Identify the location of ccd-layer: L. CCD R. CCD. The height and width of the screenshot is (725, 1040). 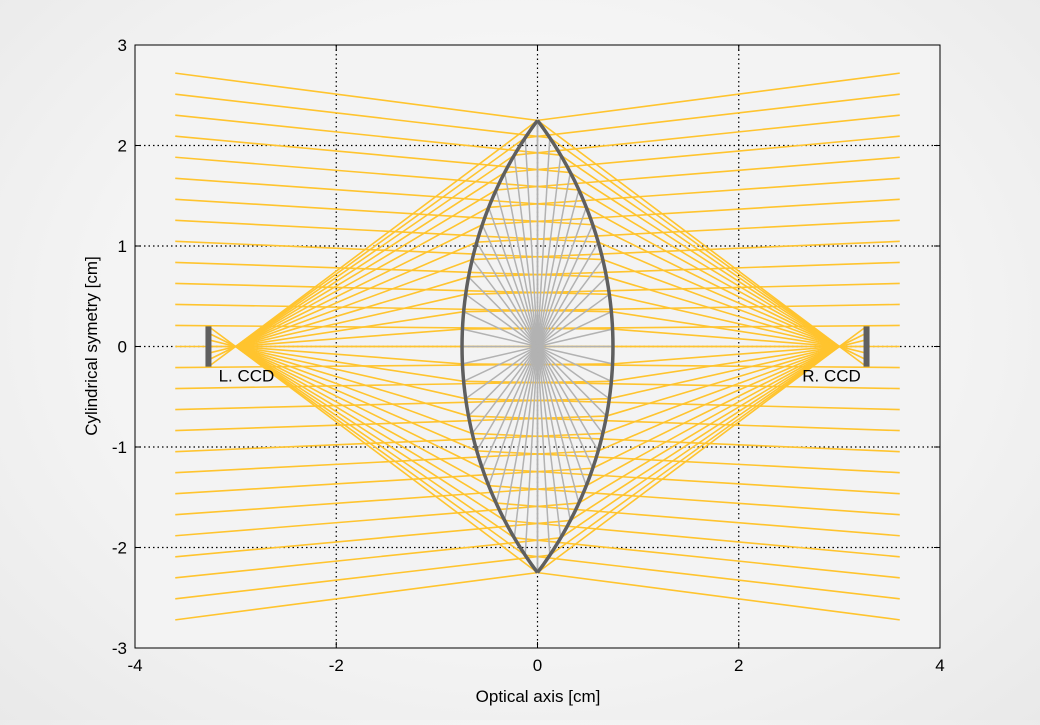
(537, 355).